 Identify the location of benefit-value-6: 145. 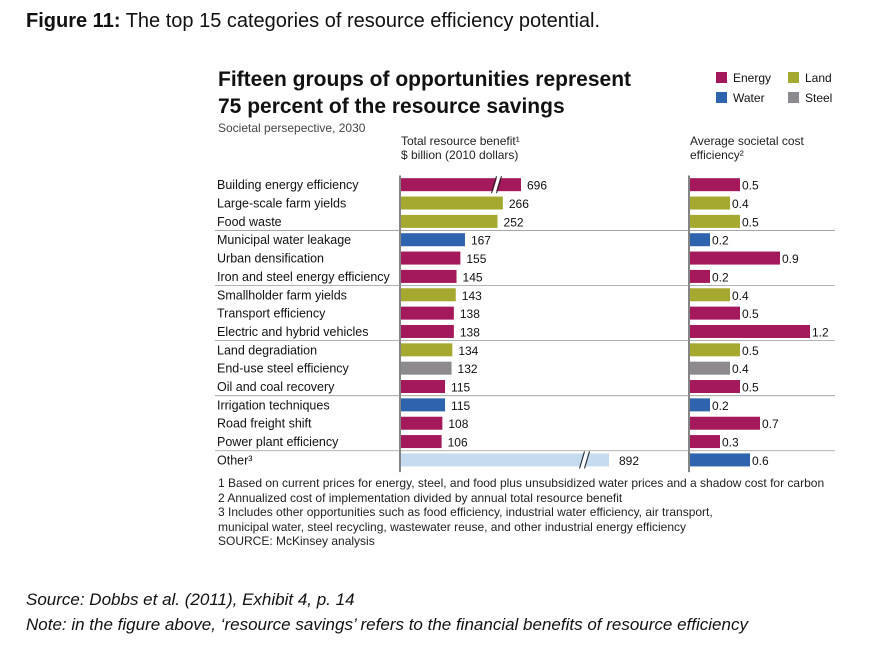
(473, 277).